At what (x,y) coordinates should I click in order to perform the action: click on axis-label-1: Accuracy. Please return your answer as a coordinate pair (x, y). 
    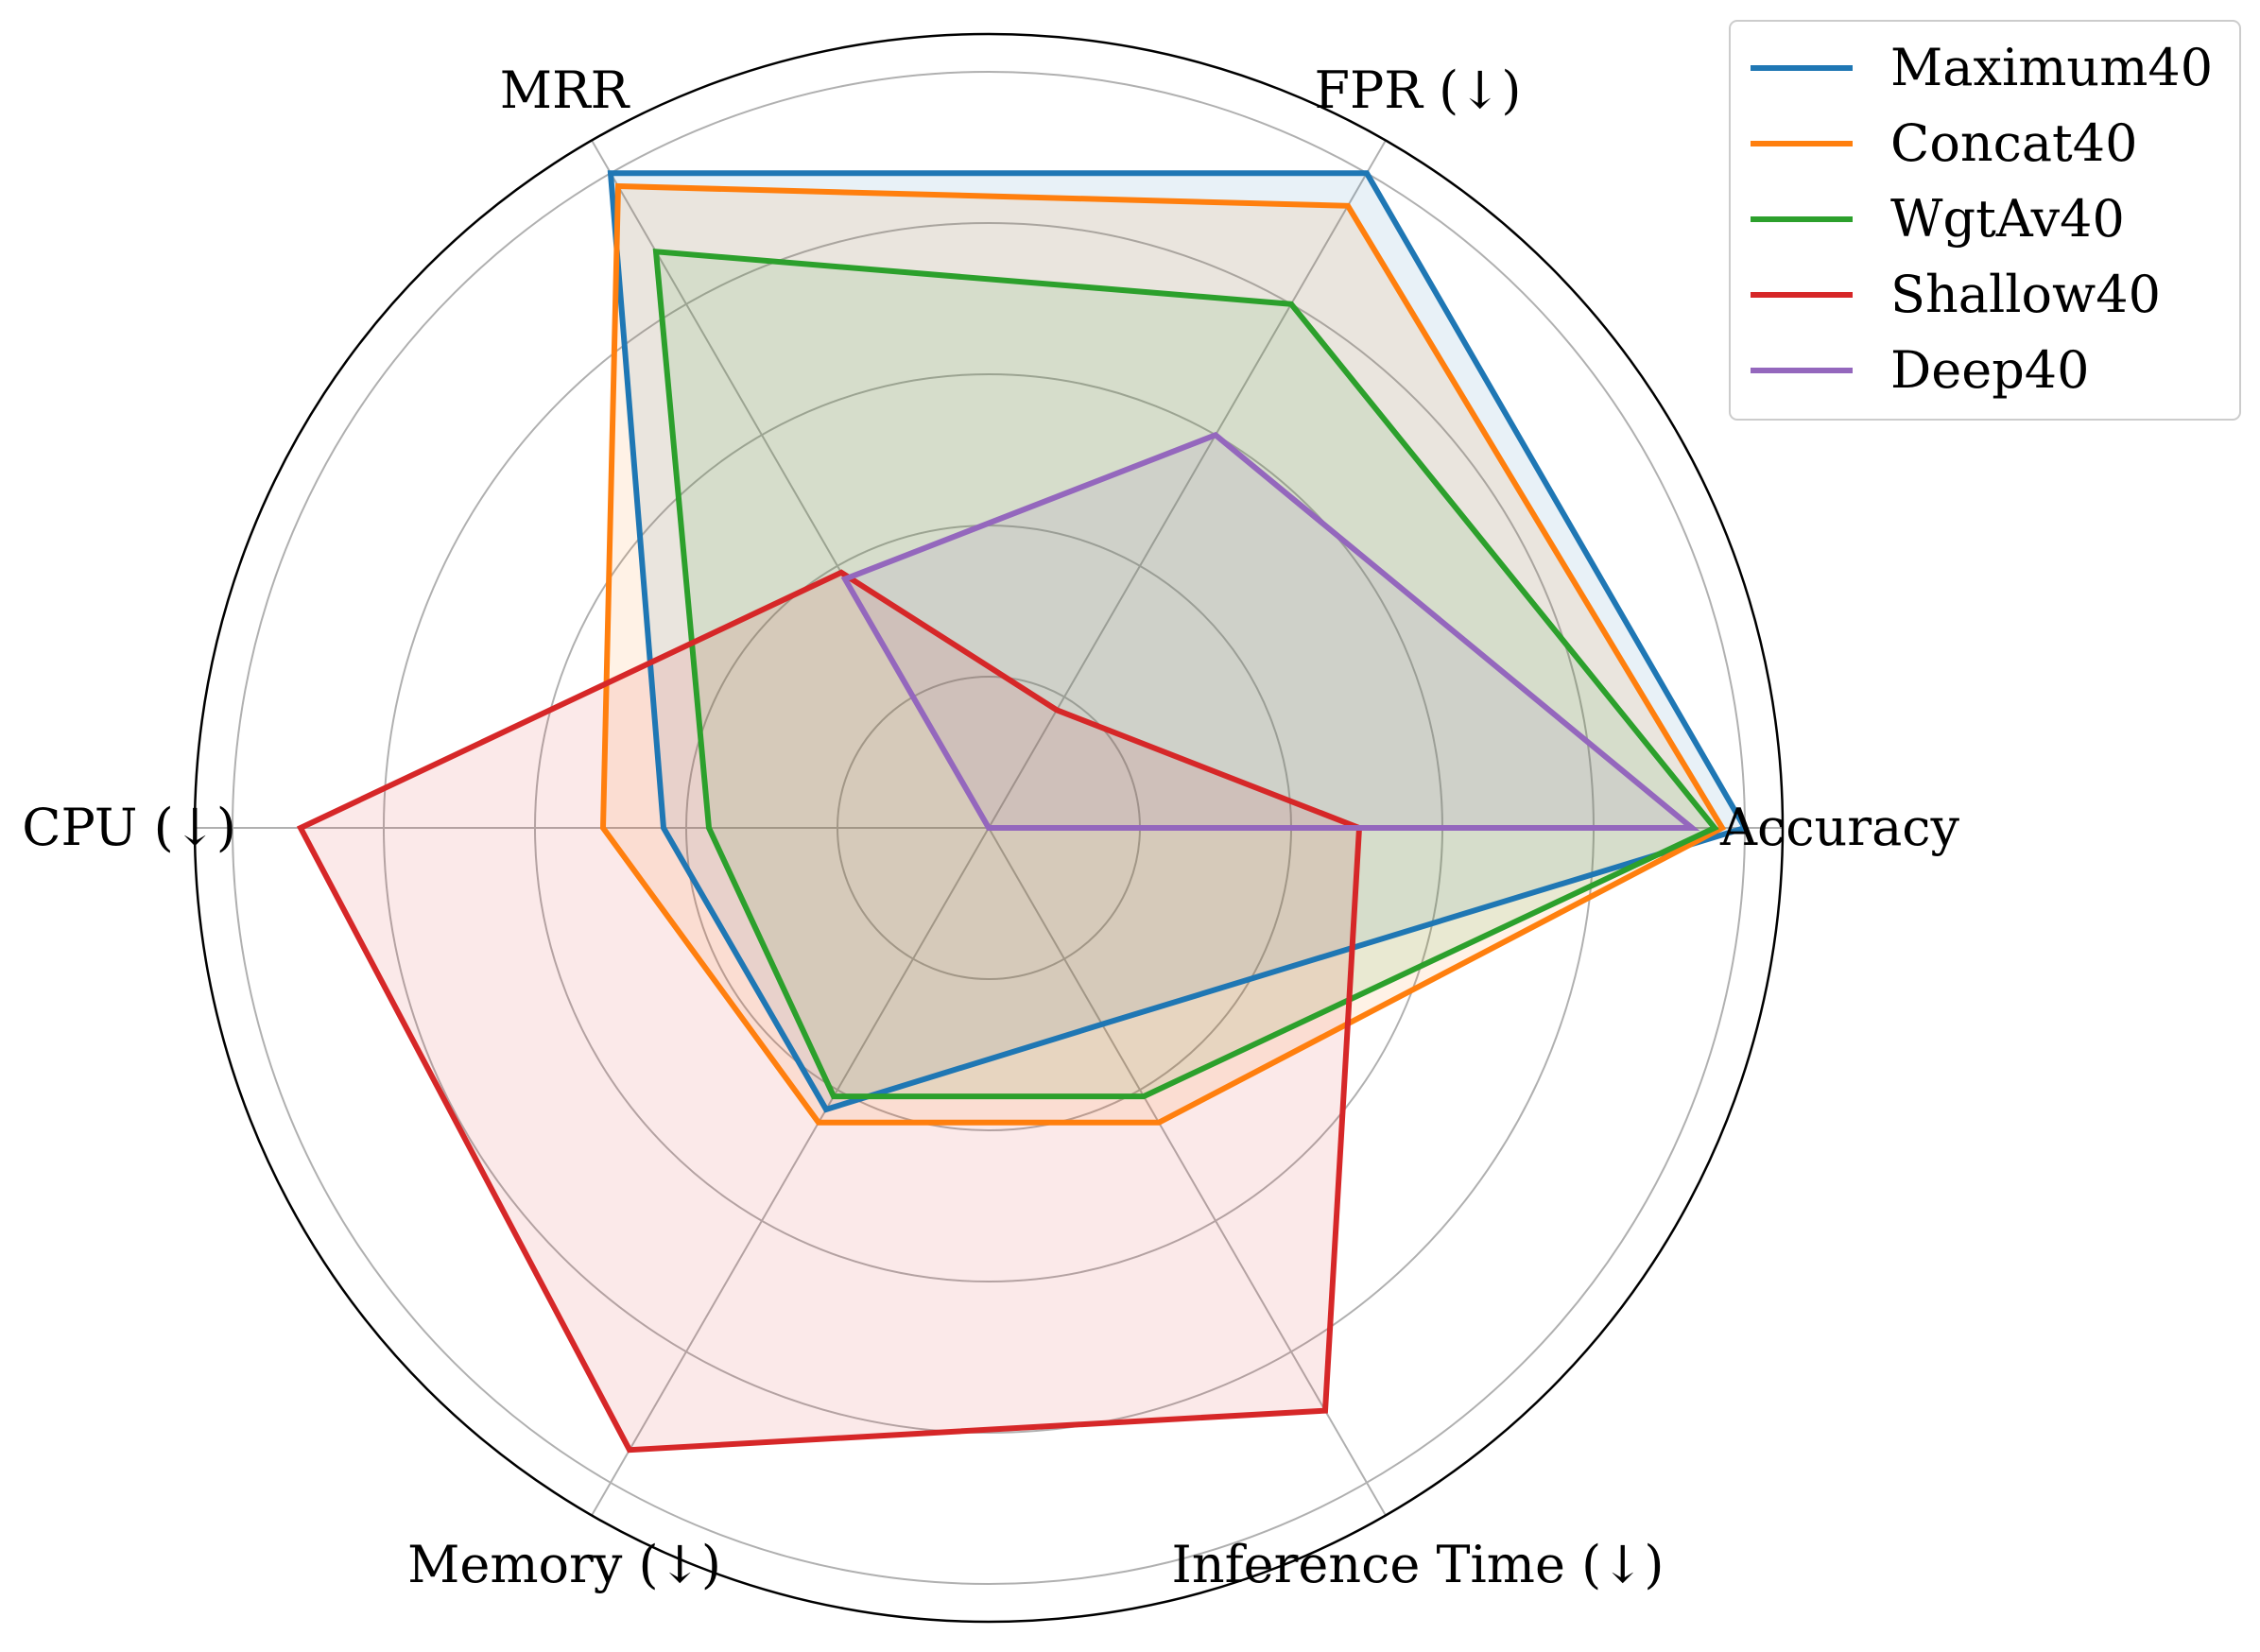
    Looking at the image, I should click on (1839, 827).